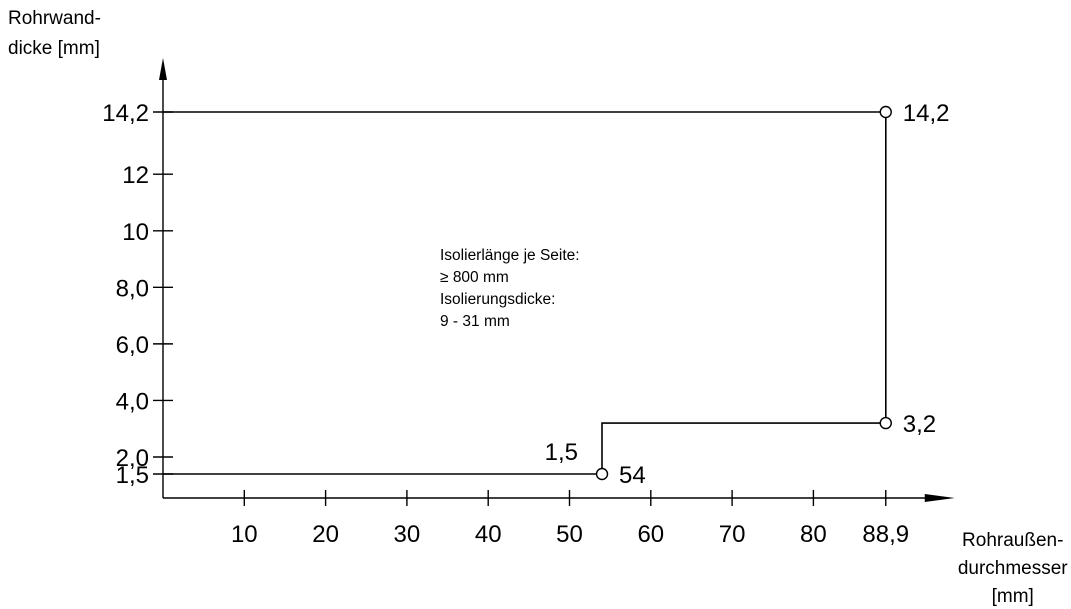  I want to click on x-tick-label: 10, so click(244, 534).